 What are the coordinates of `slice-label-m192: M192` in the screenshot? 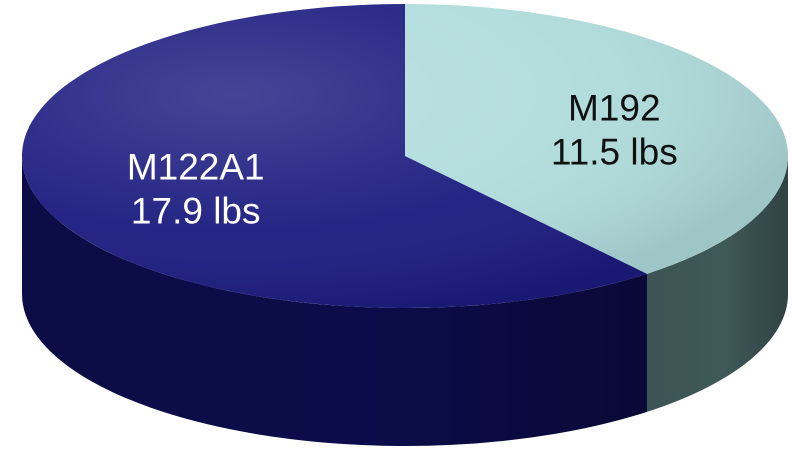 It's located at (614, 107).